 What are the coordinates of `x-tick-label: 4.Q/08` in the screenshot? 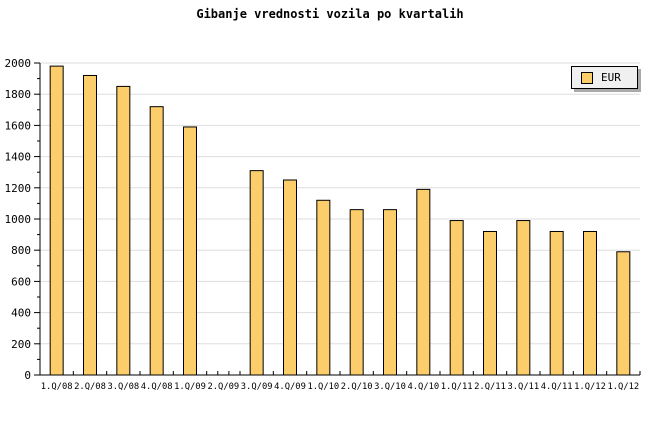 It's located at (157, 387).